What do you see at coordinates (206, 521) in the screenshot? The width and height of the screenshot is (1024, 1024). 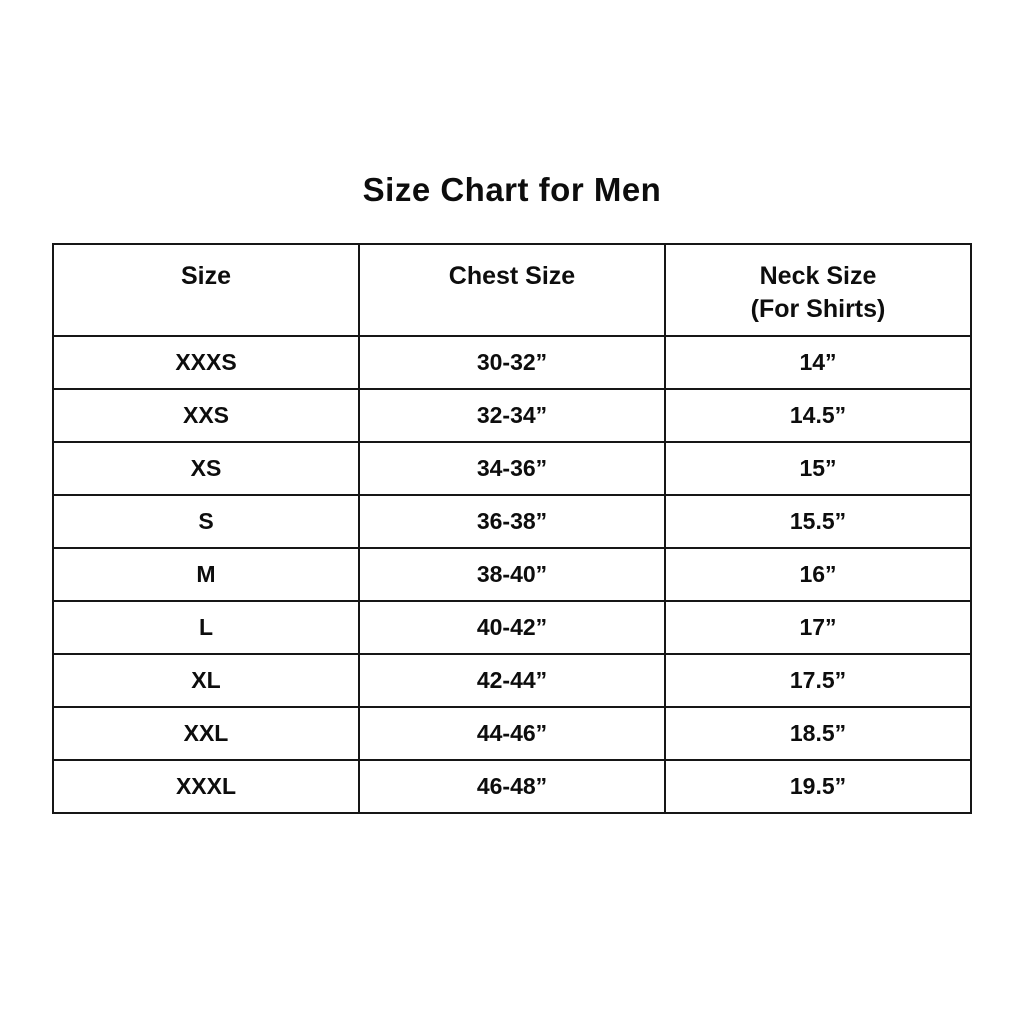 I see `size-cell: S` at bounding box center [206, 521].